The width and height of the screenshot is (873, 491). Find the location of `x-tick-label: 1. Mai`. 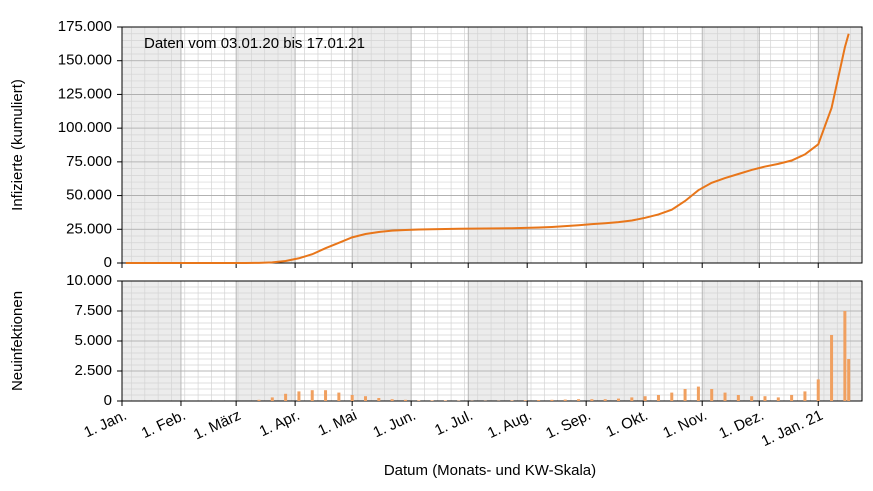

x-tick-label: 1. Mai is located at coordinates (337, 423).